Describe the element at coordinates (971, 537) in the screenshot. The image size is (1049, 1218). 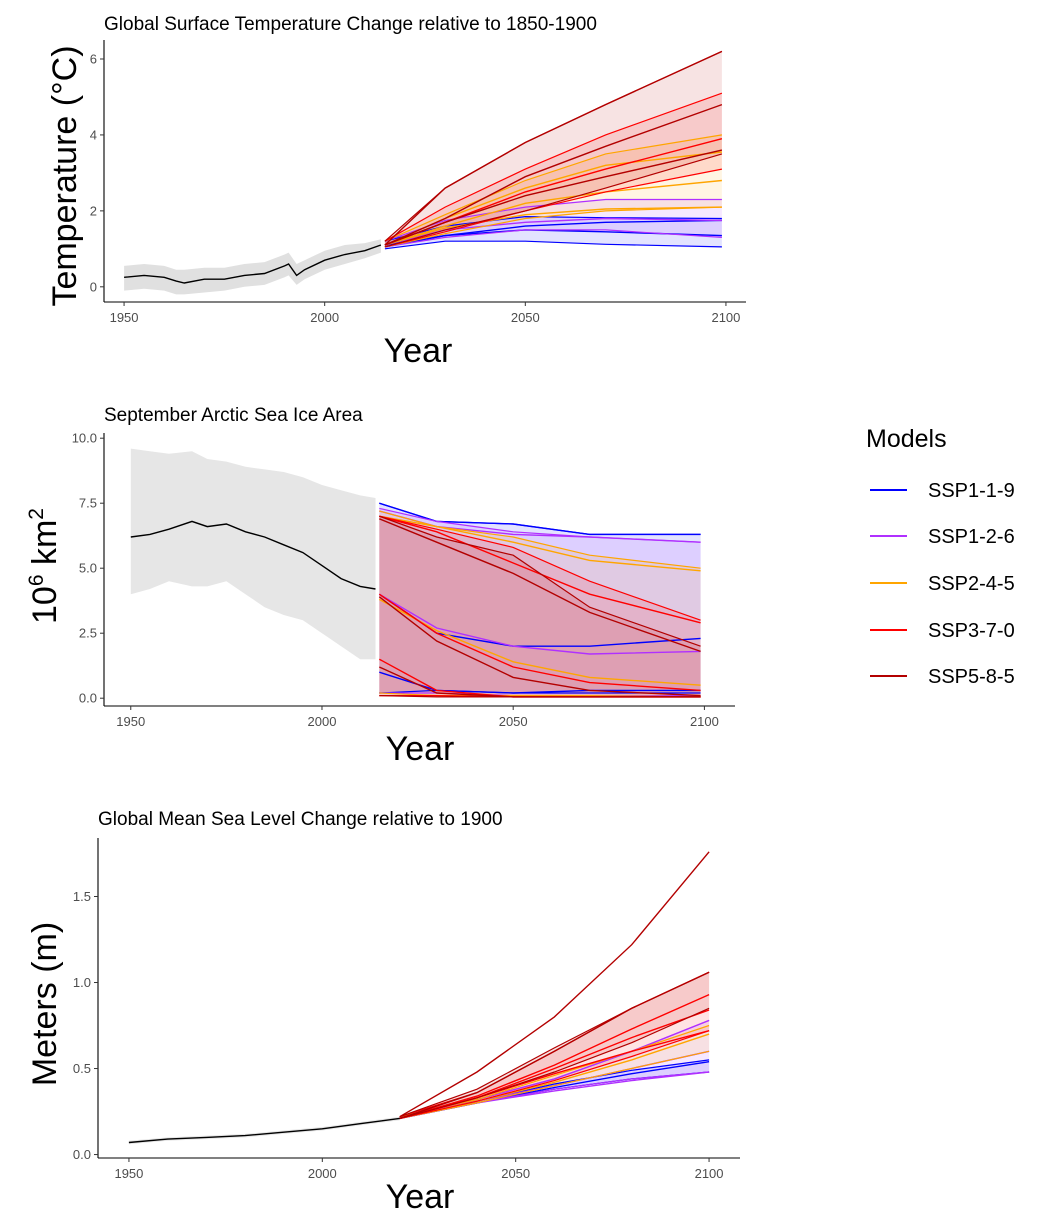
I see `legend-label-ssp1-2-6: SSP1-2-6` at that location.